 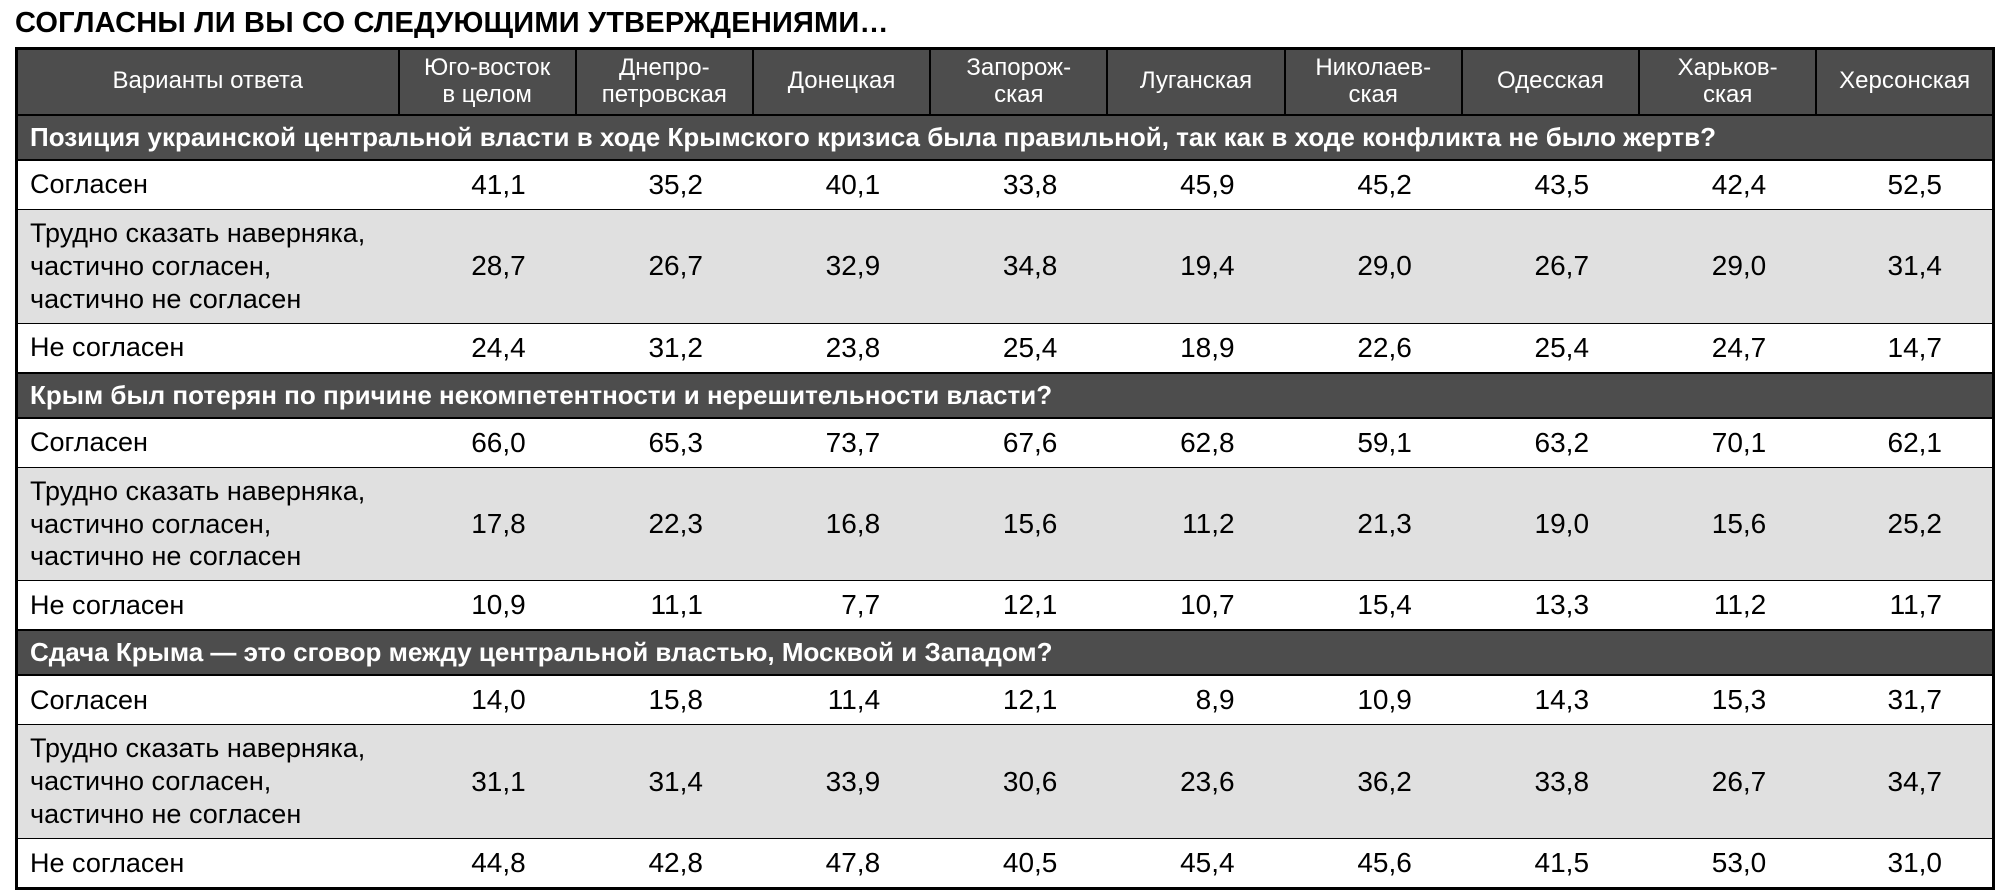 What do you see at coordinates (1019, 781) in the screenshot?
I see `value-cell: 30,6` at bounding box center [1019, 781].